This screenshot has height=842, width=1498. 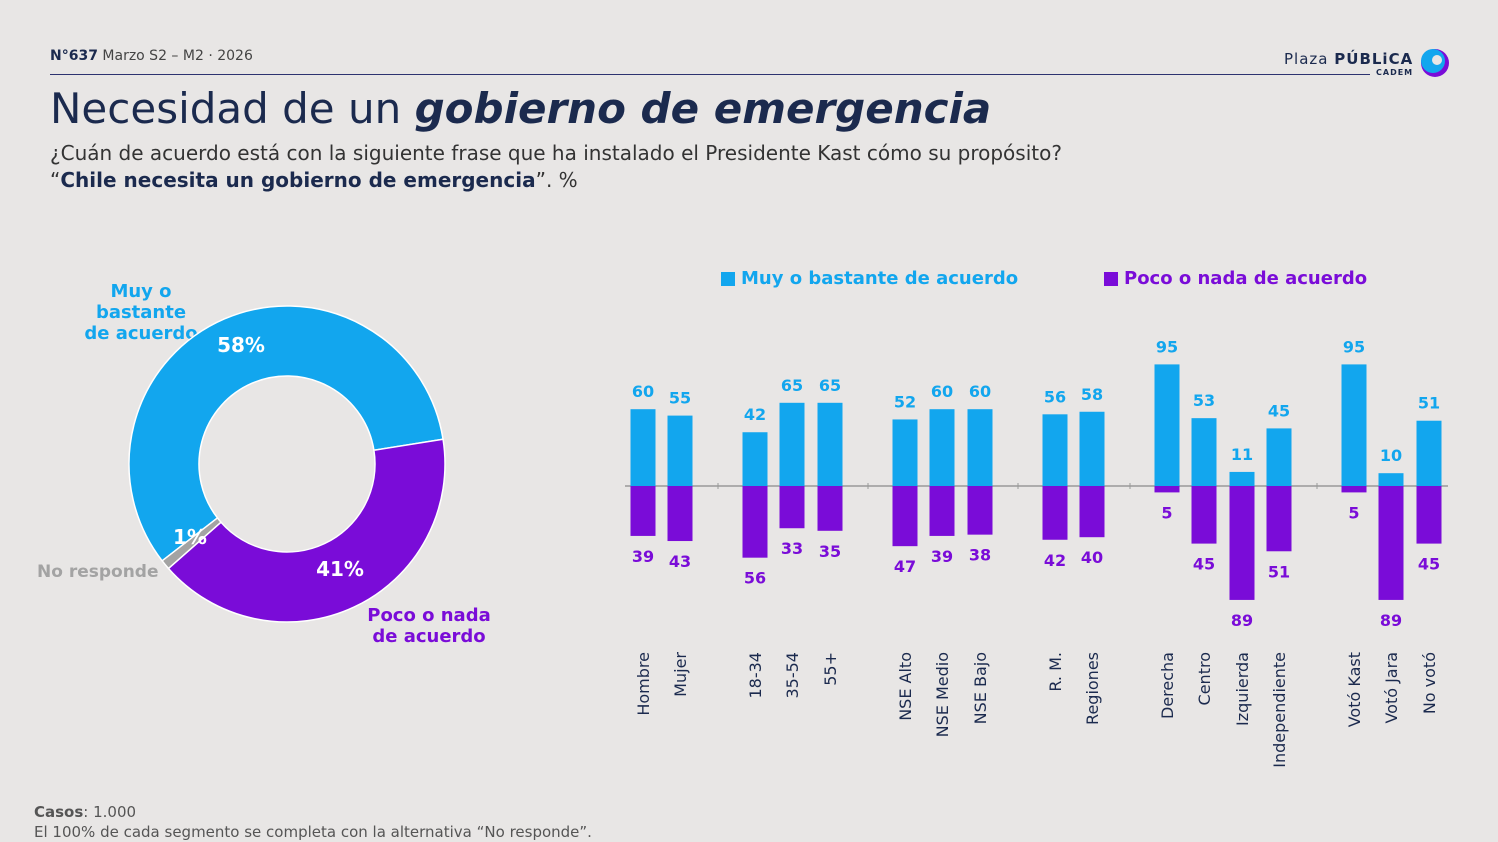 I want to click on category-label: Independiente, so click(x=1279, y=710).